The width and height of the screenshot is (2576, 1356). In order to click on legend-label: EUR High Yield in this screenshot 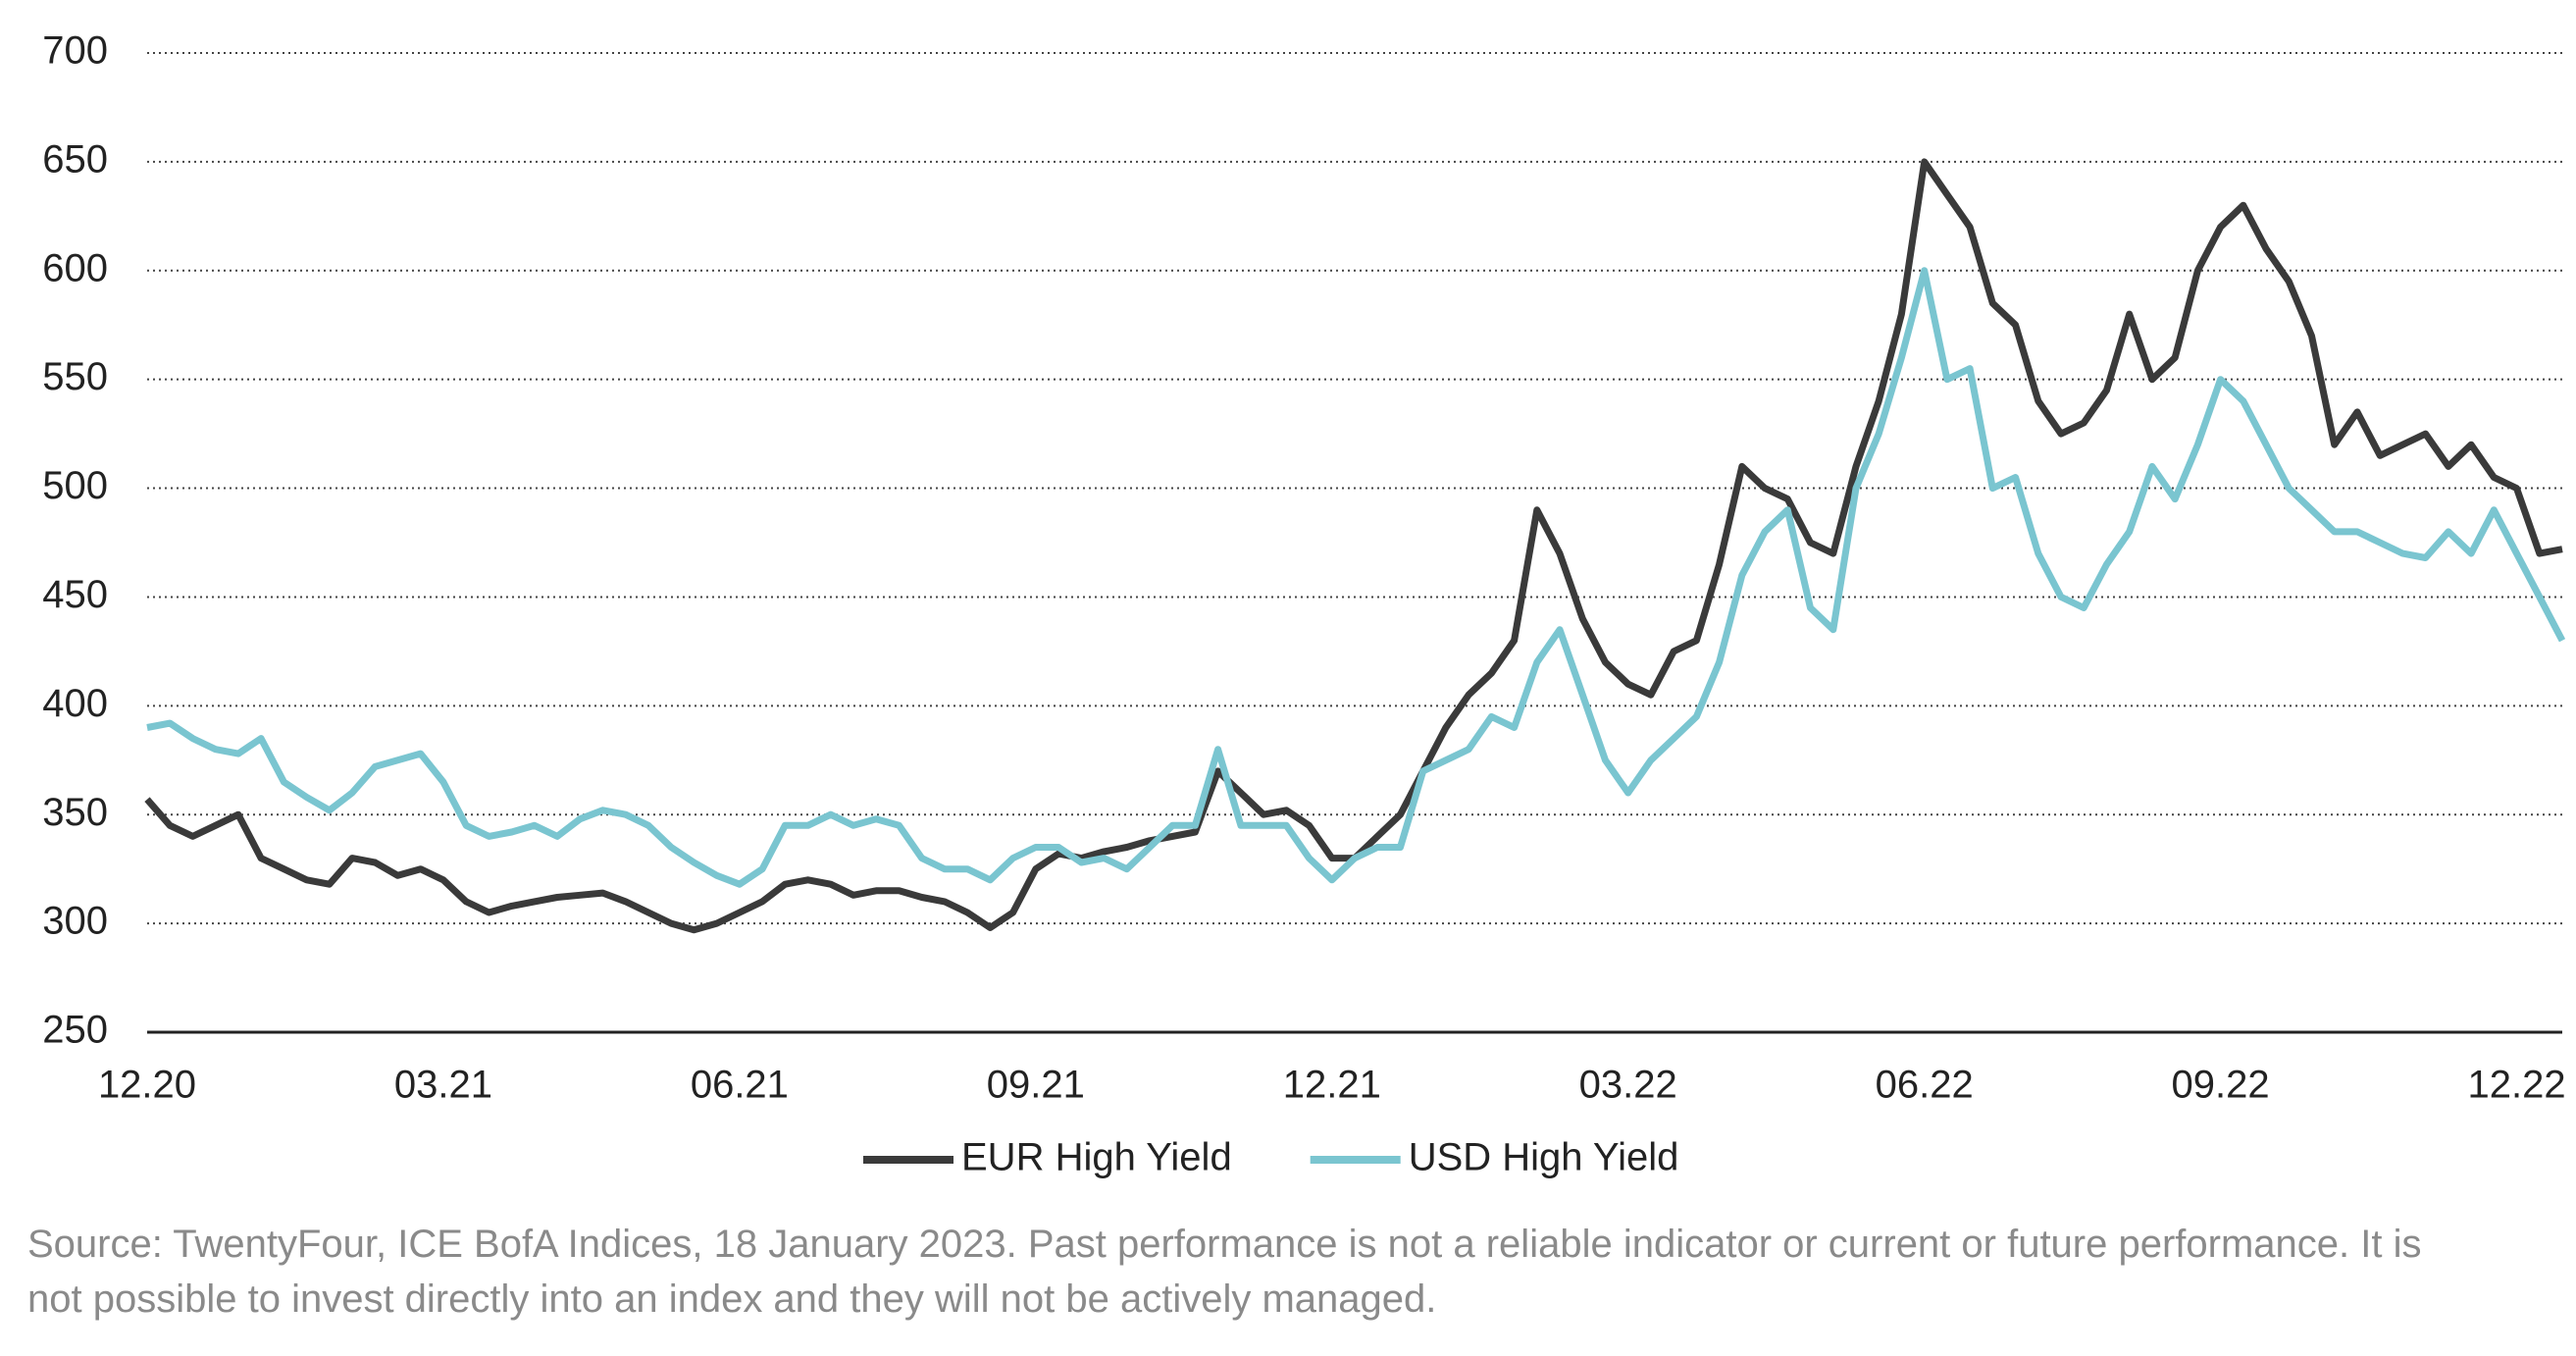, I will do `click(1096, 1157)`.